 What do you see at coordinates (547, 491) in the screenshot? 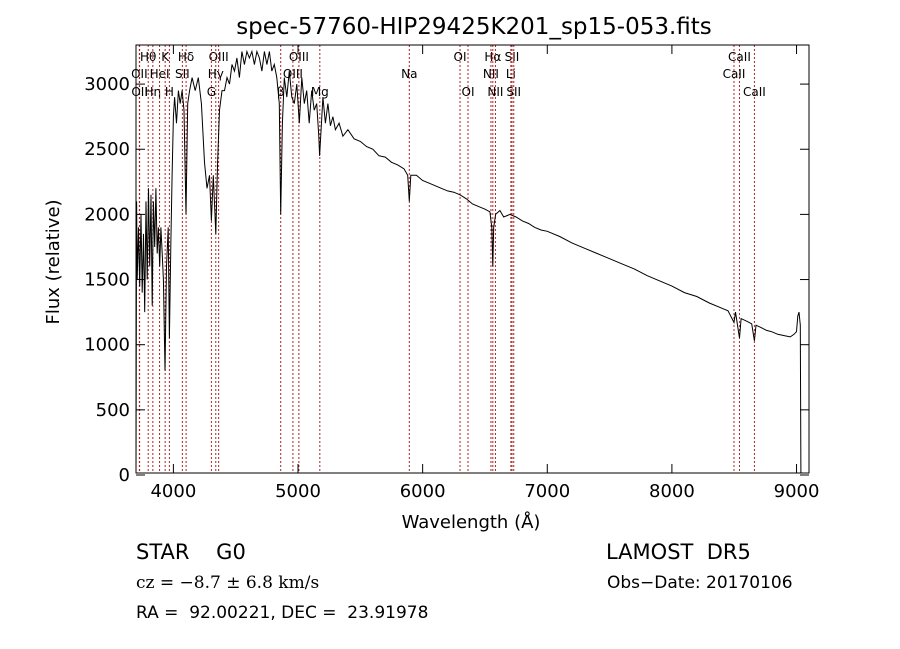
I see `x-tick-label: 7000` at bounding box center [547, 491].